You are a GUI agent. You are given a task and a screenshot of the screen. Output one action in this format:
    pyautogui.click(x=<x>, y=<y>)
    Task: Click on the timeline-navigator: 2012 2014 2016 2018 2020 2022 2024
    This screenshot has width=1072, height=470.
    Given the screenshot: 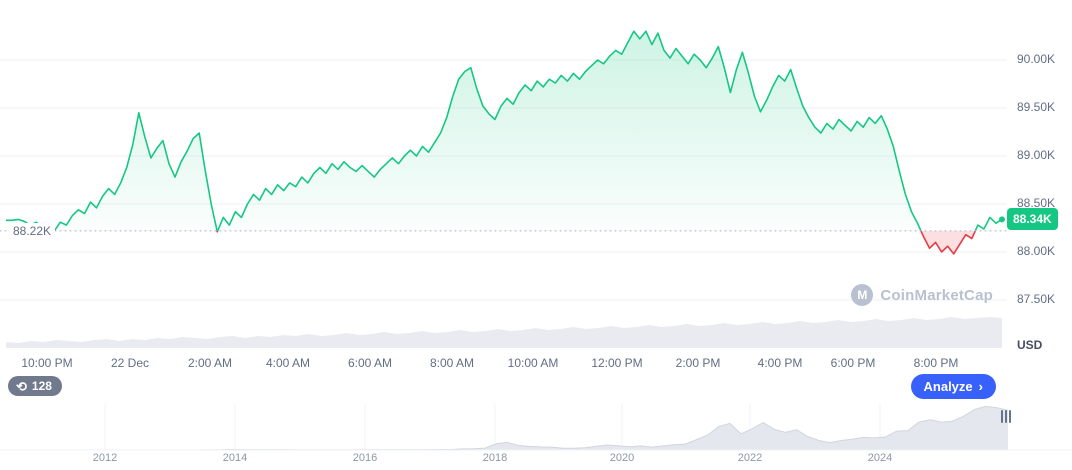 What is the action you would take?
    pyautogui.click(x=536, y=436)
    